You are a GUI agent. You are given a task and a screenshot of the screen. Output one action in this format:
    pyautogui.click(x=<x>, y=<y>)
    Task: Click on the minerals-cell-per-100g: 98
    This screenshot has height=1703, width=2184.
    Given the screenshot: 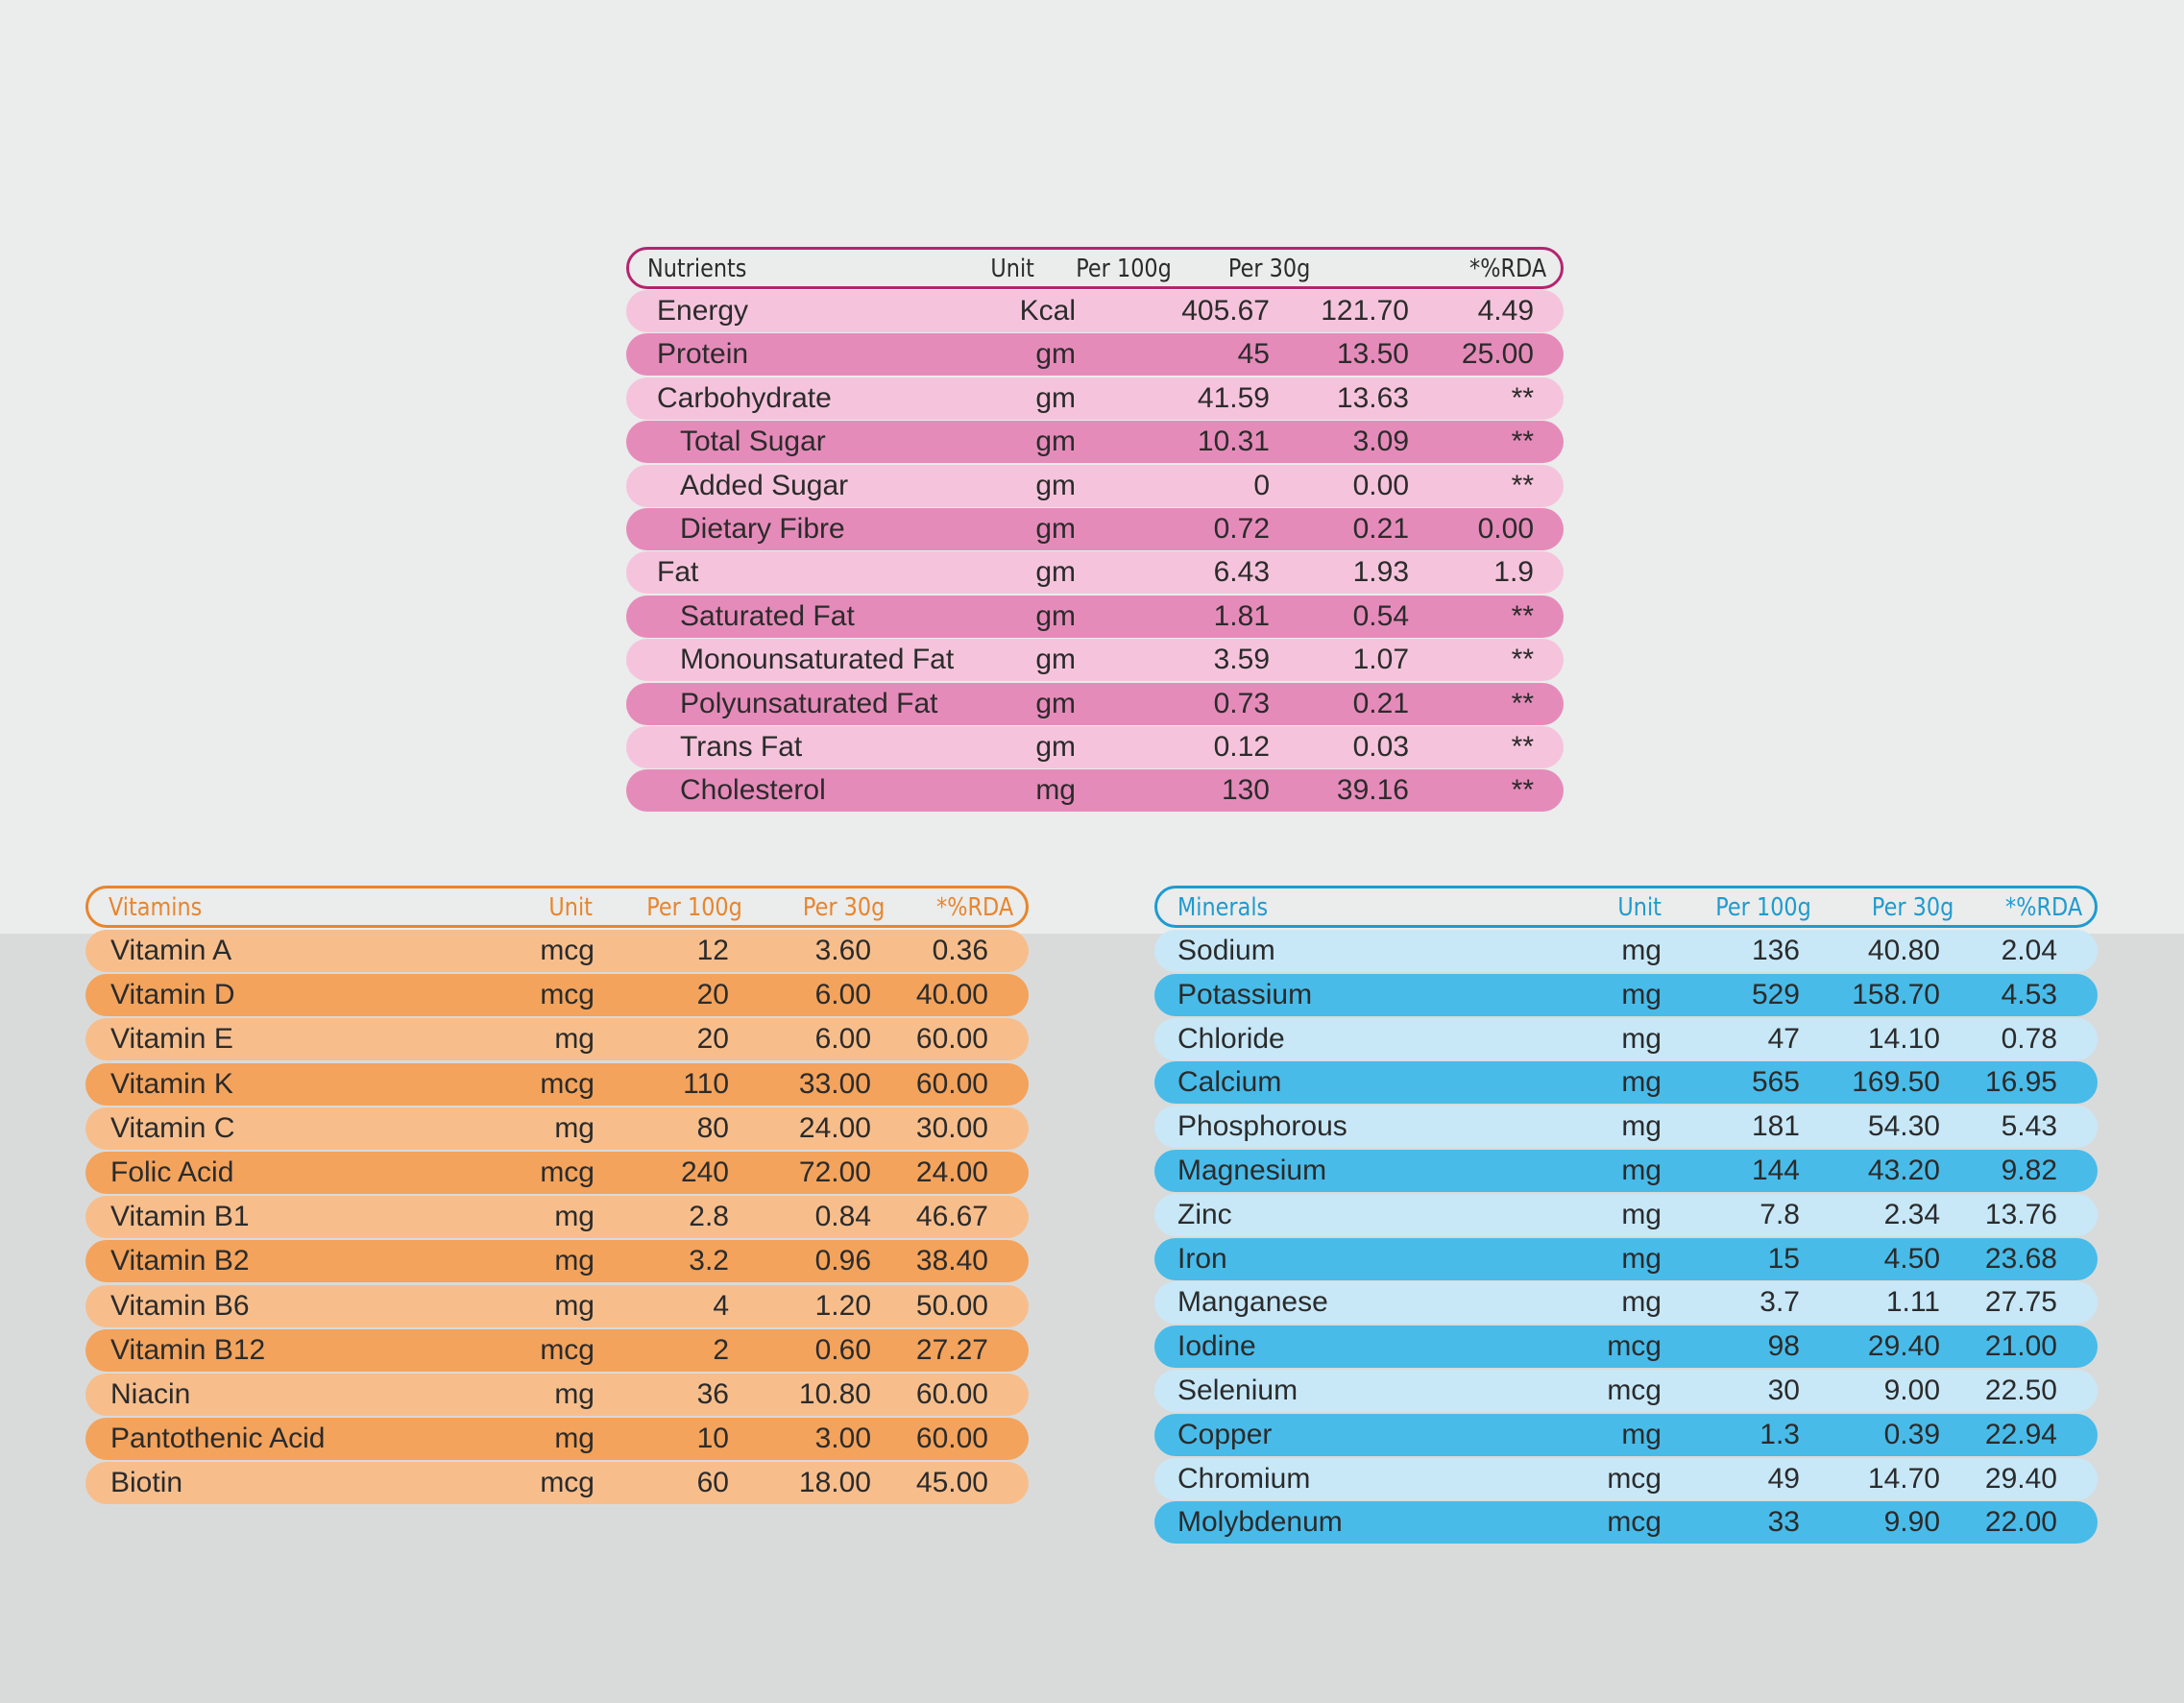 What is the action you would take?
    pyautogui.click(x=1783, y=1346)
    